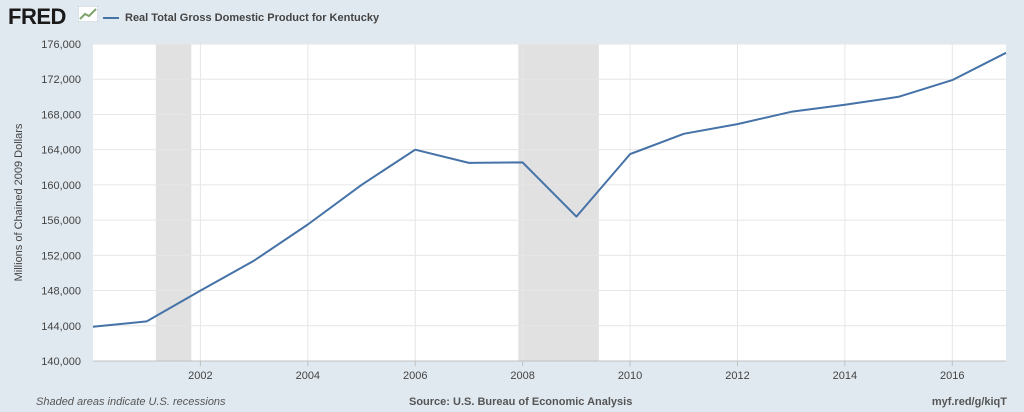 This screenshot has height=412, width=1024. Describe the element at coordinates (952, 376) in the screenshot. I see `x-tick-label: 2016` at that location.